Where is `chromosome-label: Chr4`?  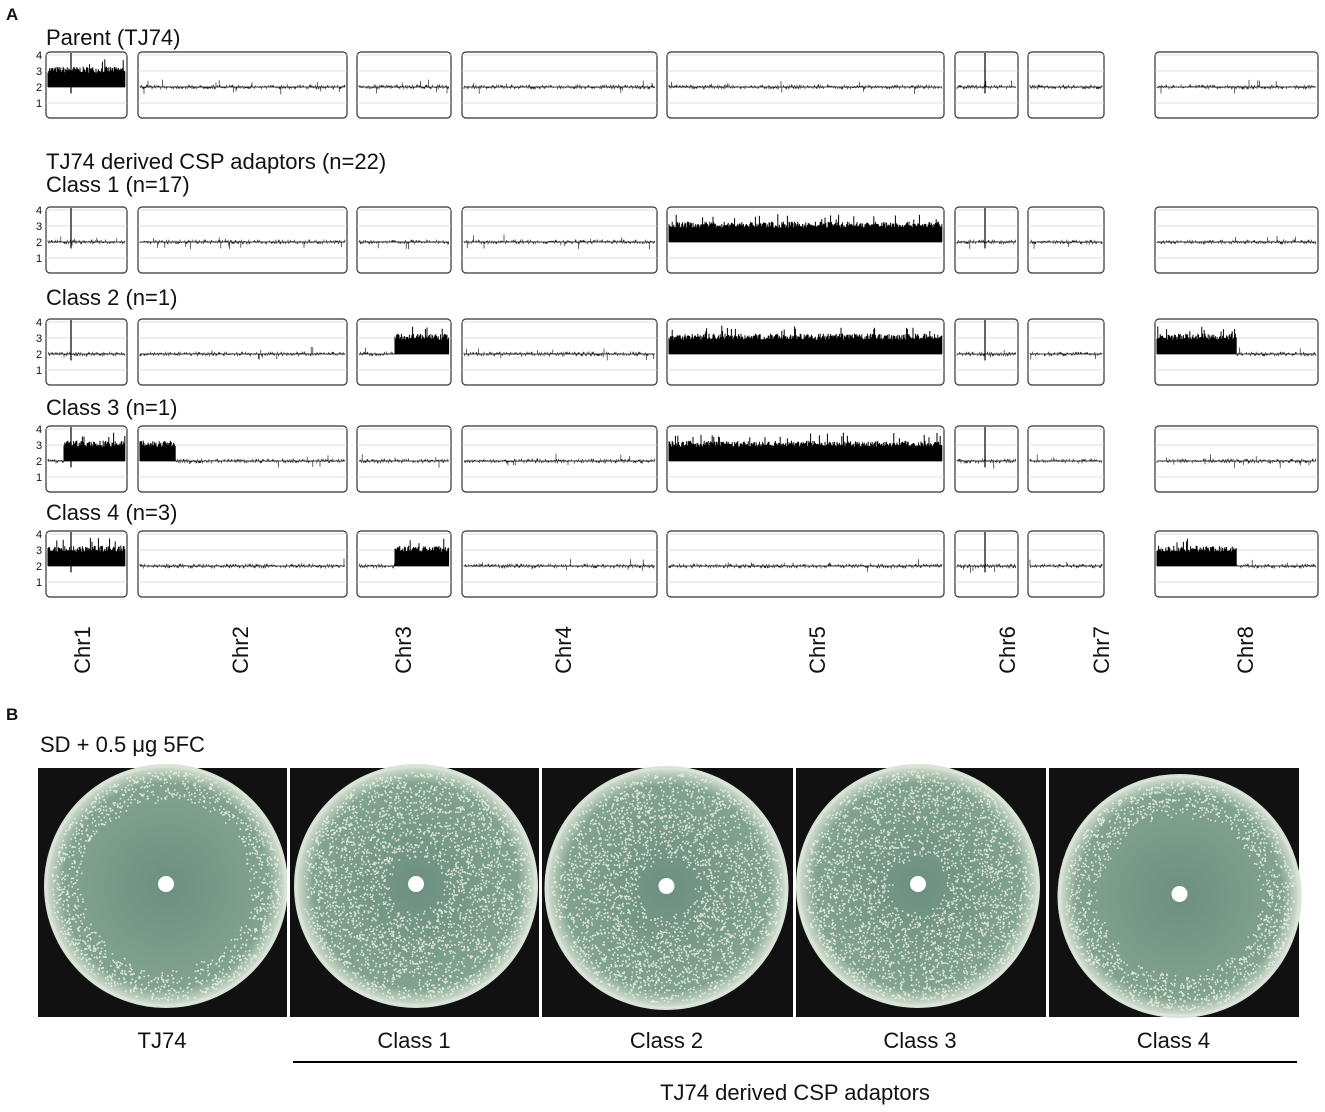
chromosome-label: Chr4 is located at coordinates (563, 650).